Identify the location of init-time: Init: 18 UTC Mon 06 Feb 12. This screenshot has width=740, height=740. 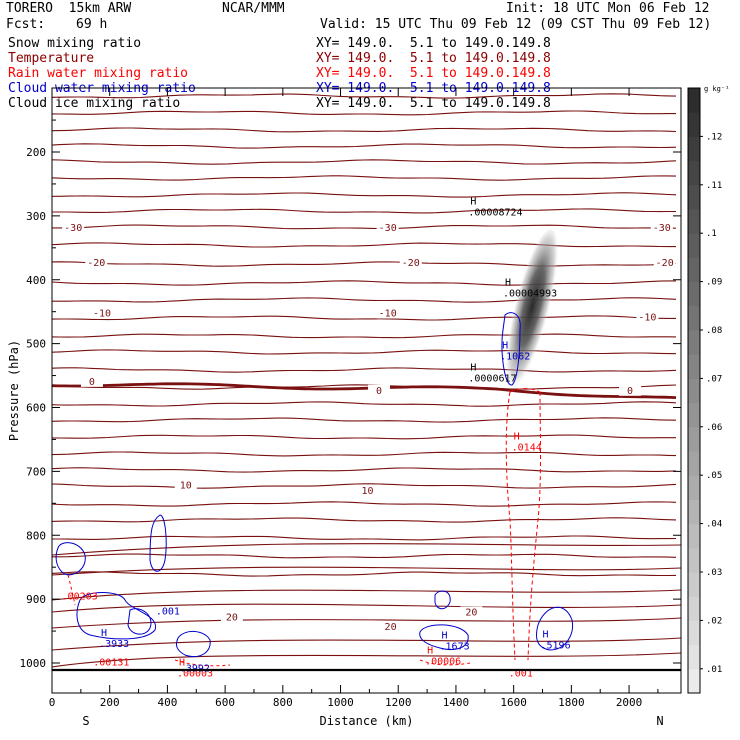
(608, 8).